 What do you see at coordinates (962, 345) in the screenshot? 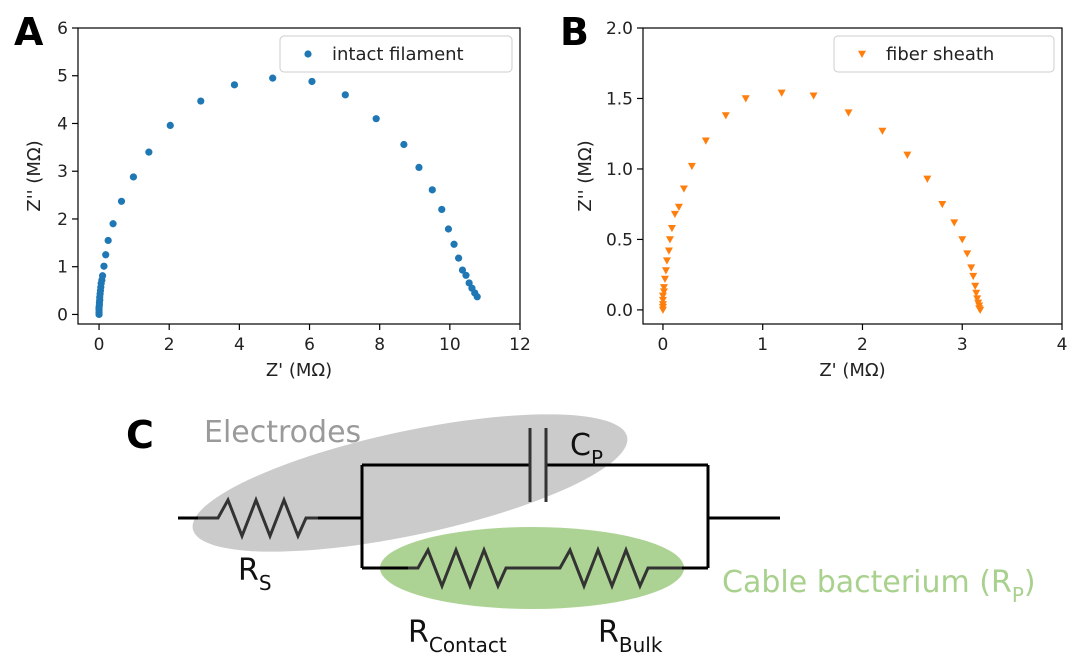
I see `x-tick-label: 3` at bounding box center [962, 345].